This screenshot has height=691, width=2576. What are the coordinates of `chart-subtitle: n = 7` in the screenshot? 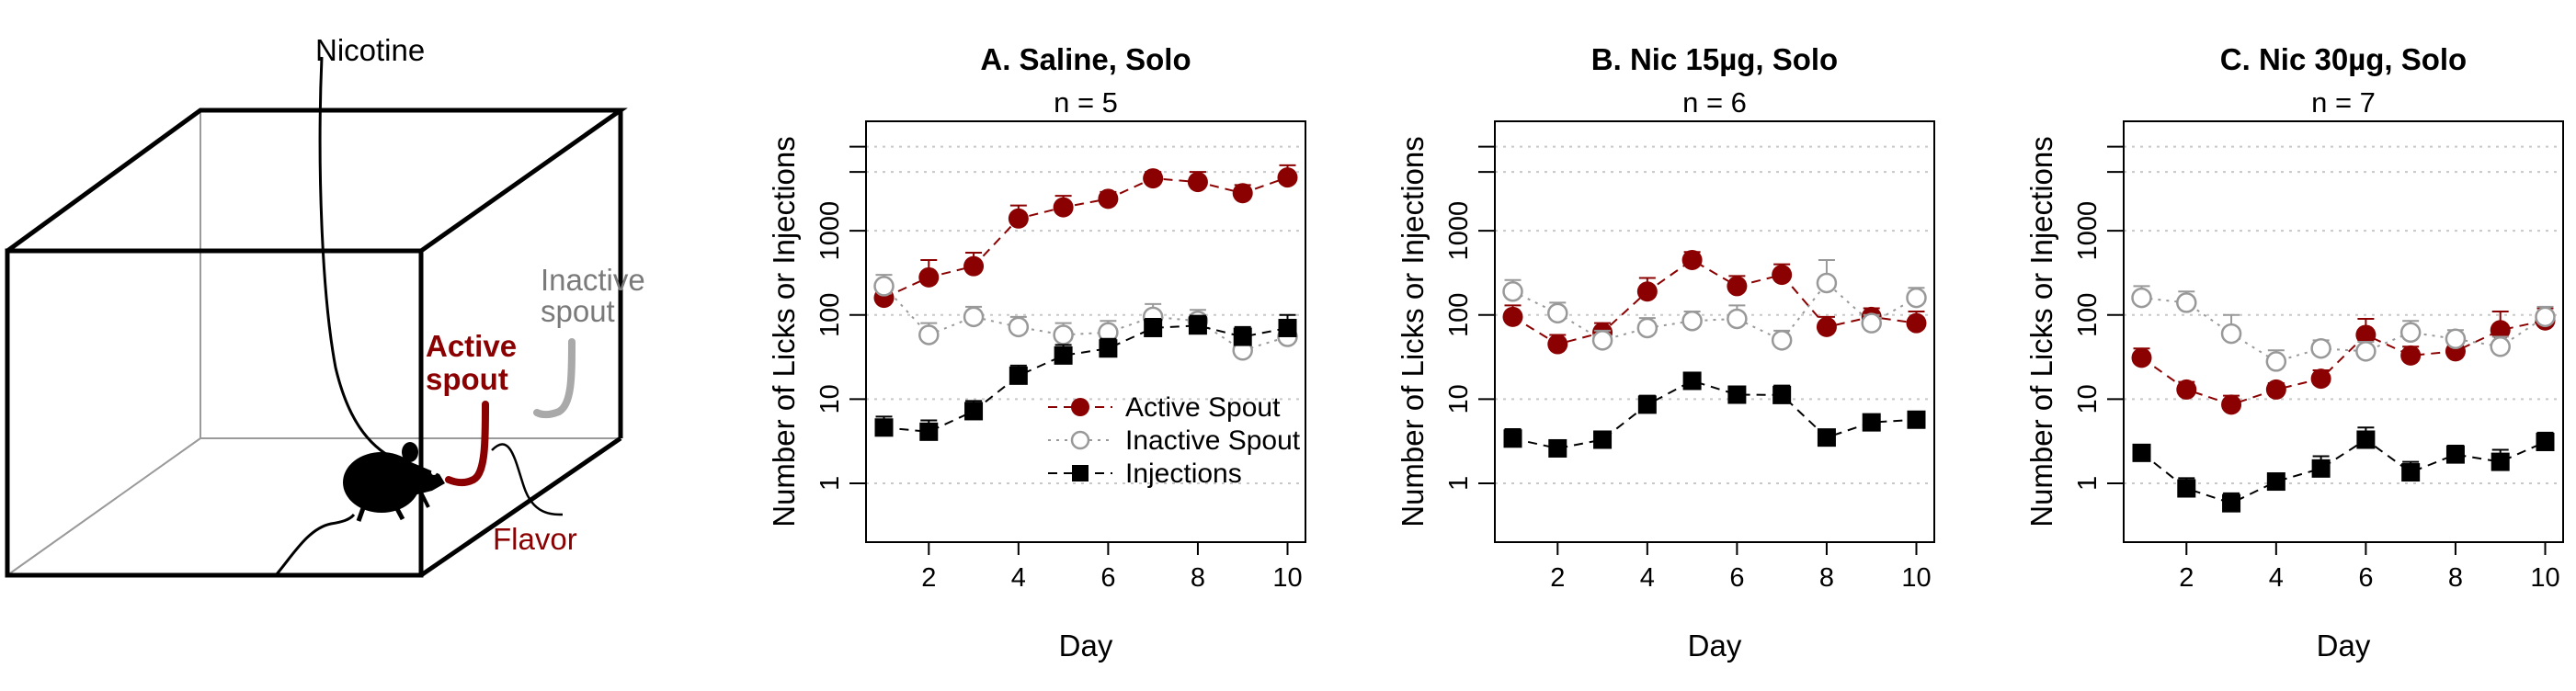 It's located at (2343, 103).